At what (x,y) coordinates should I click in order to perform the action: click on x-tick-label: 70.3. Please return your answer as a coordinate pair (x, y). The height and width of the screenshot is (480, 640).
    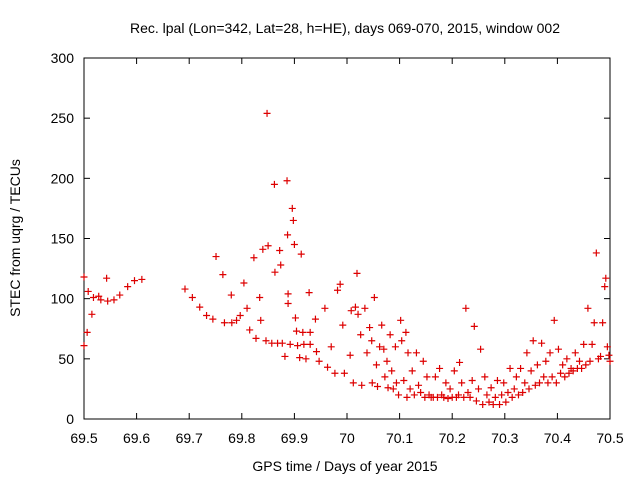
    Looking at the image, I should click on (504, 438).